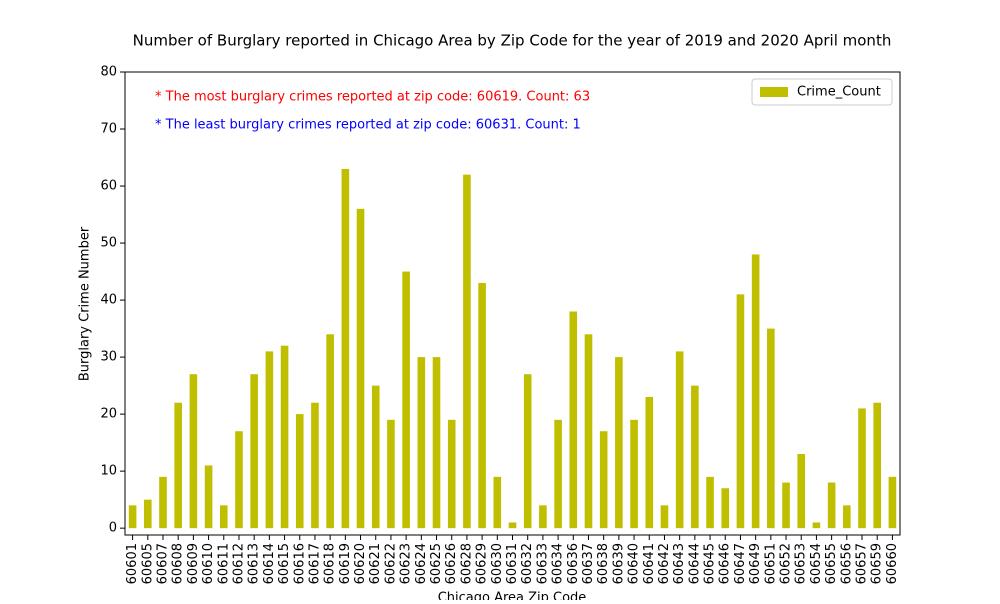 This screenshot has width=1000, height=604. Describe the element at coordinates (108, 414) in the screenshot. I see `y-tick-label: 20` at that location.